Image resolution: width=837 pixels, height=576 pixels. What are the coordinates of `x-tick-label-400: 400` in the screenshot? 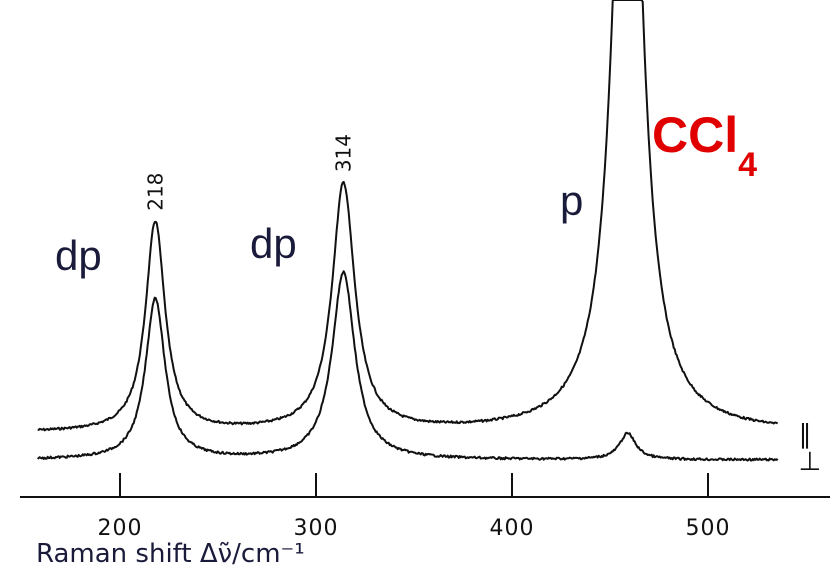 It's located at (512, 528).